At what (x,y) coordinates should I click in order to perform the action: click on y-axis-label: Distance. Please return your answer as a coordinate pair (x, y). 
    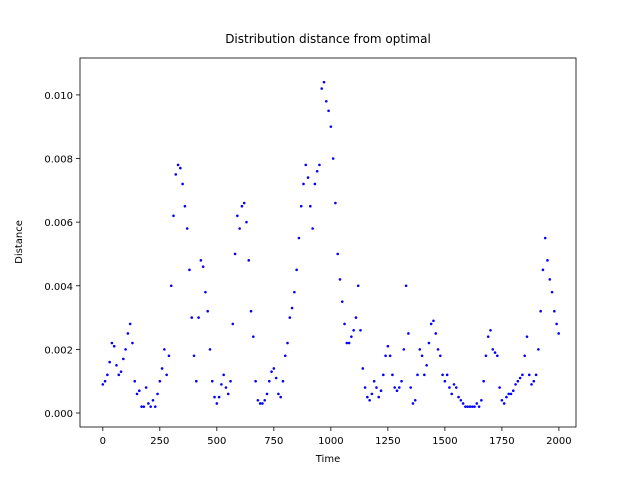
    Looking at the image, I should click on (19, 242).